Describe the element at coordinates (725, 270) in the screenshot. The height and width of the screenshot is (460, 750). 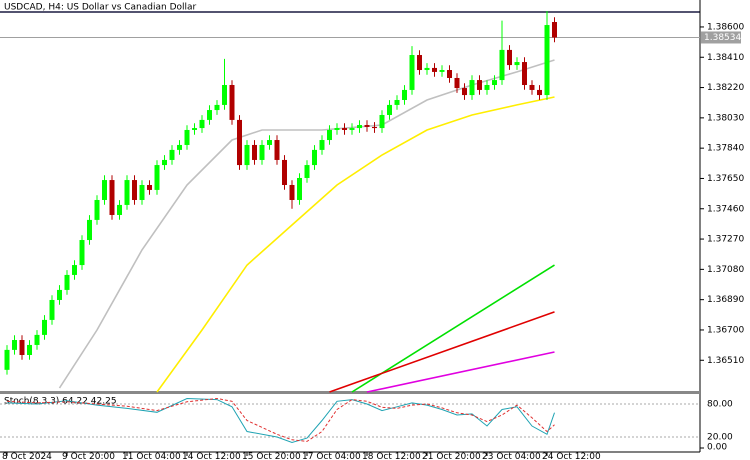
I see `y-tick-label: 1.37080` at that location.